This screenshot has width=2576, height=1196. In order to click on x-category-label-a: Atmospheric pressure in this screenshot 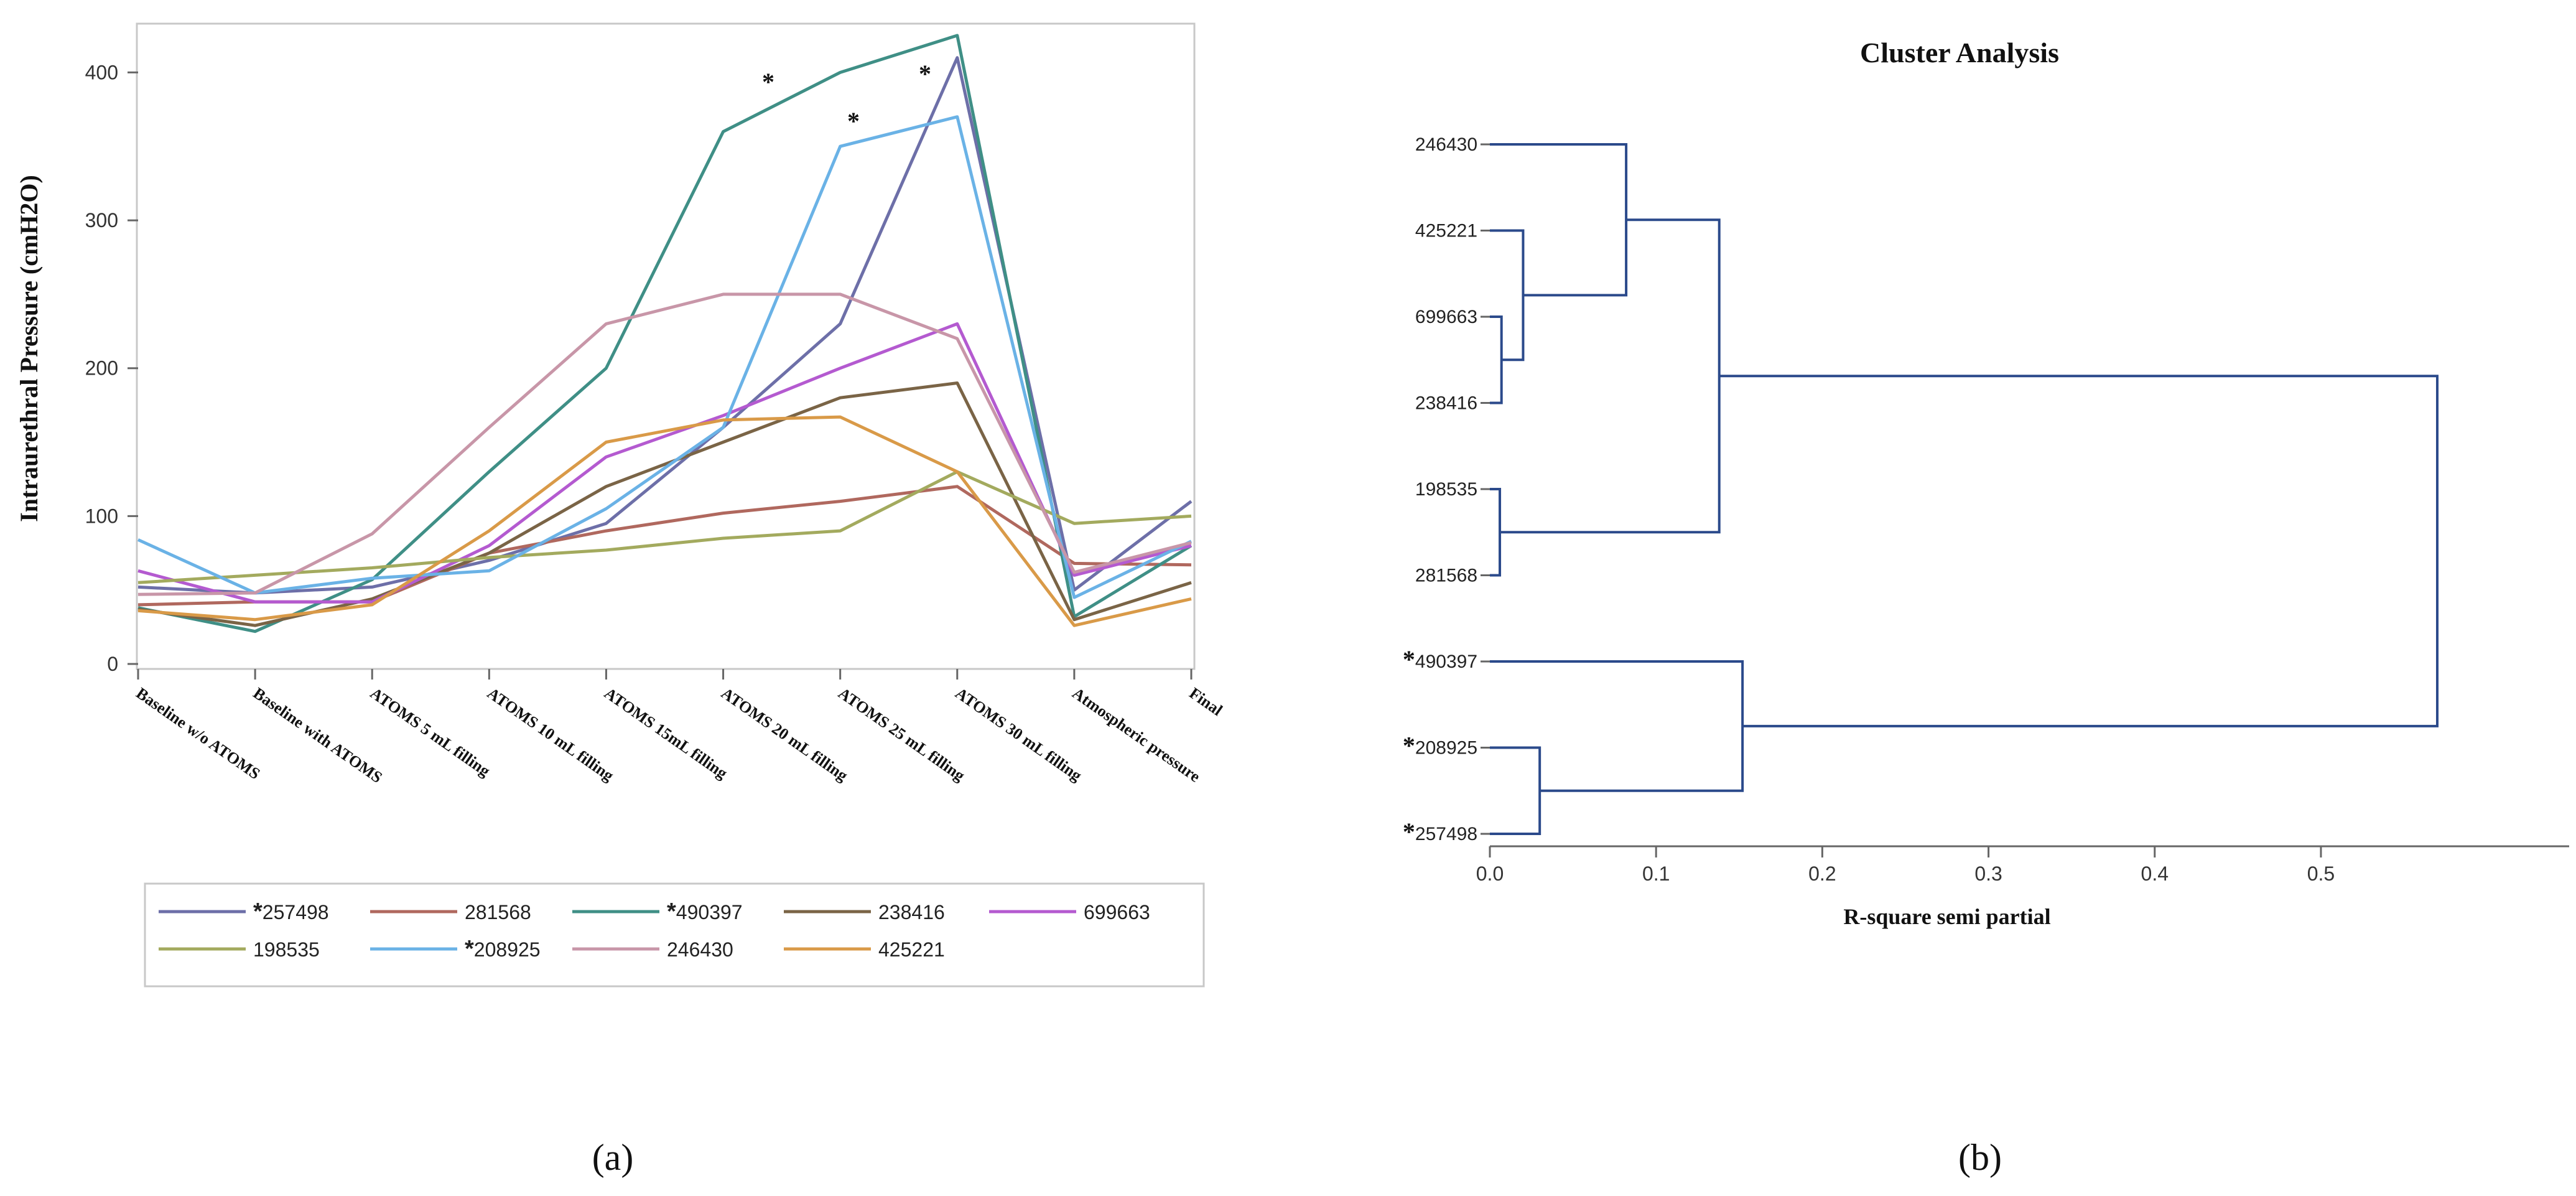, I will do `click(1136, 735)`.